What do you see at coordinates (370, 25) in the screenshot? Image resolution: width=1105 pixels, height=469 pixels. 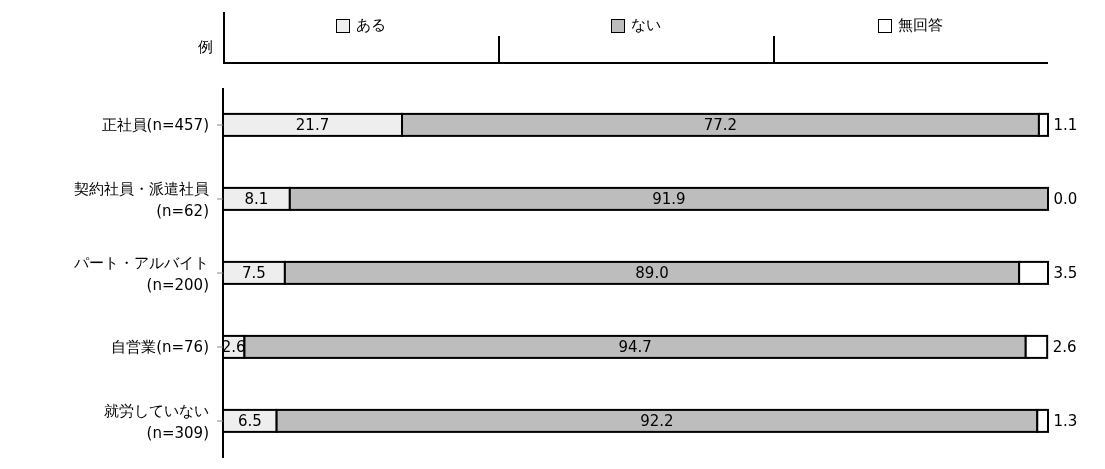 I see `legend-label: ある` at bounding box center [370, 25].